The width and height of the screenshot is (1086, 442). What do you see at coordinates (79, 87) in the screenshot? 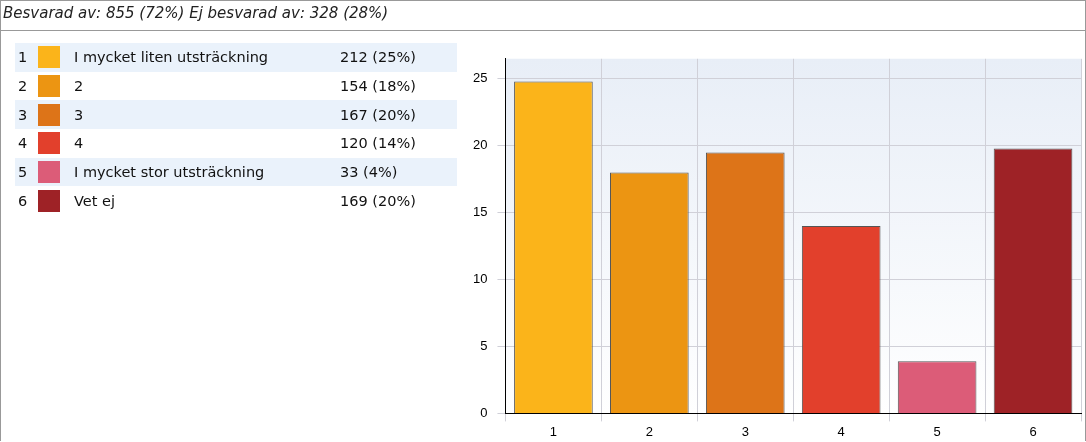
I see `text: 2` at bounding box center [79, 87].